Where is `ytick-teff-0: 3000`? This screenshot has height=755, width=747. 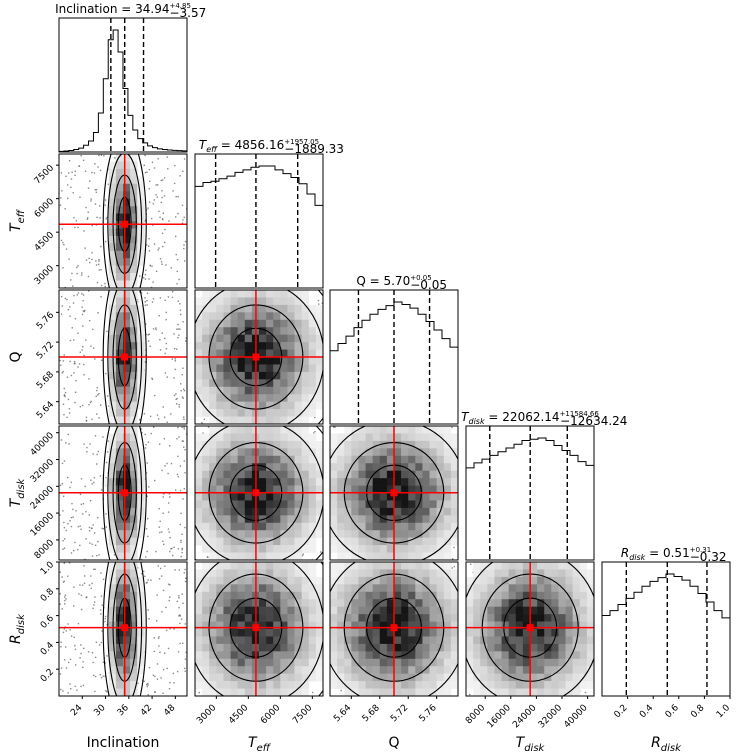
ytick-teff-0: 3000 is located at coordinates (44, 275).